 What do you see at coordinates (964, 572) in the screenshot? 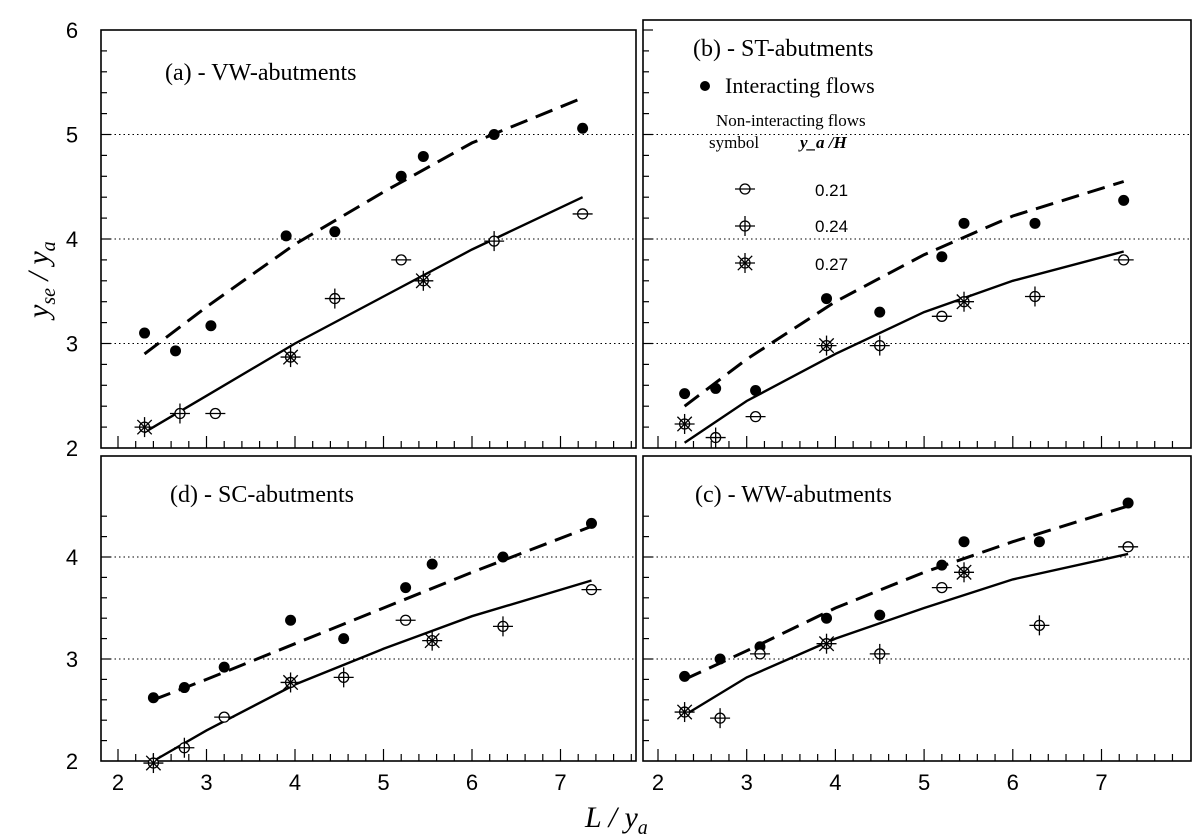
I see `point-noninteracting-c-6-diag2` at bounding box center [964, 572].